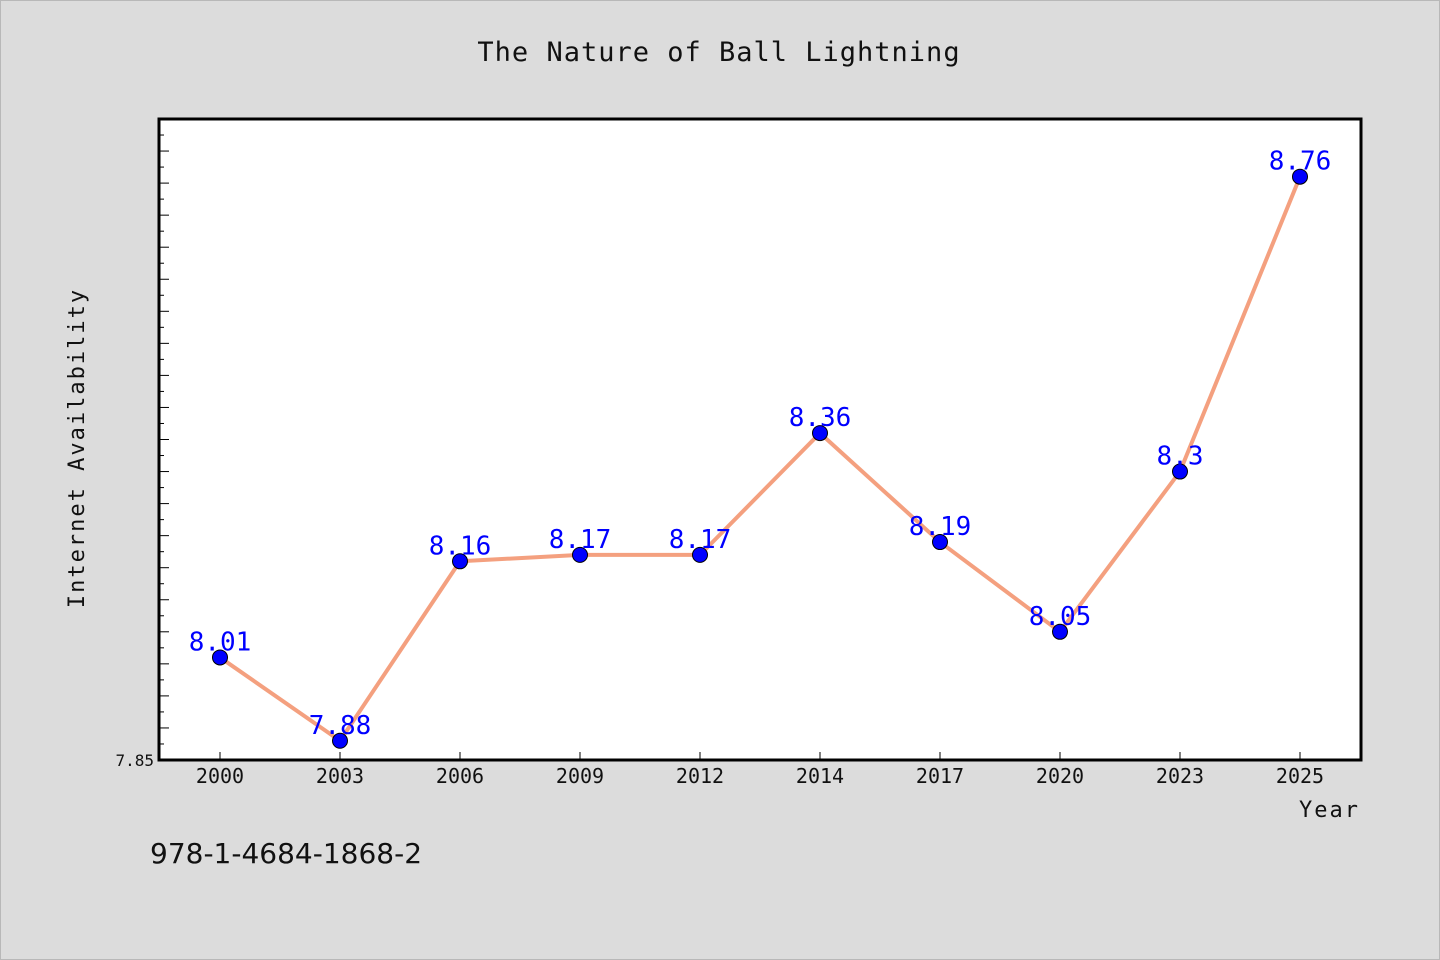 The width and height of the screenshot is (1440, 960). I want to click on data-label: 8.36, so click(820, 418).